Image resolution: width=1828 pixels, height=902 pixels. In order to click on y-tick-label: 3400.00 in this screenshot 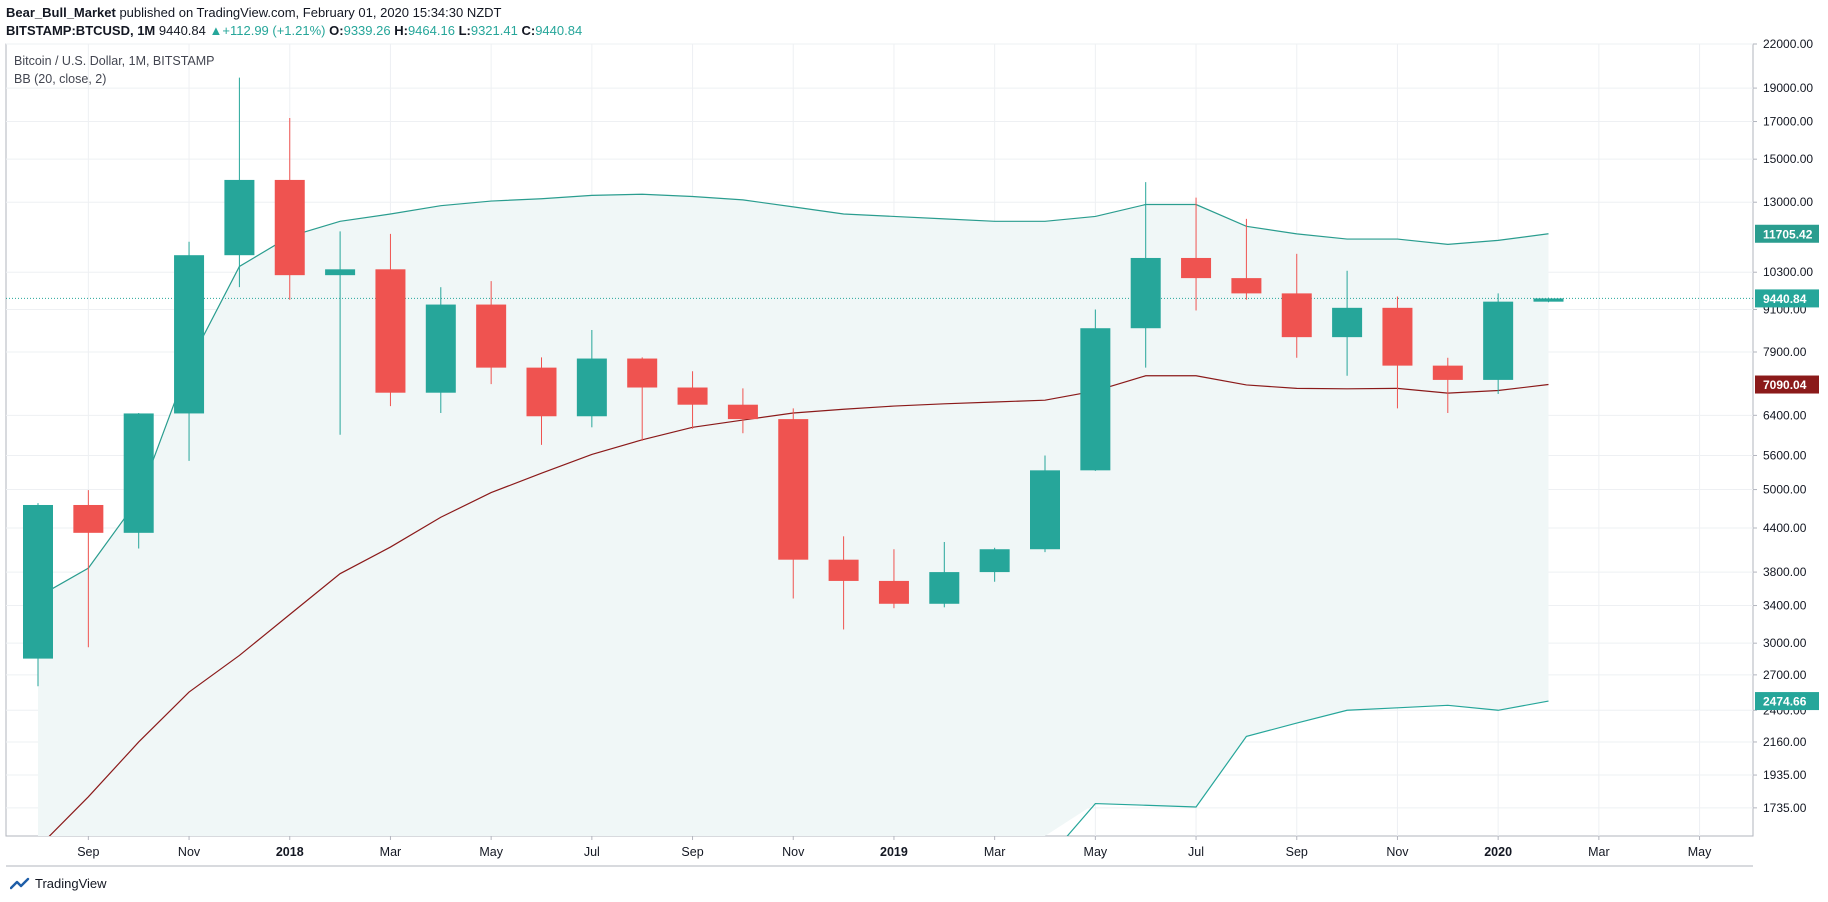, I will do `click(1785, 606)`.